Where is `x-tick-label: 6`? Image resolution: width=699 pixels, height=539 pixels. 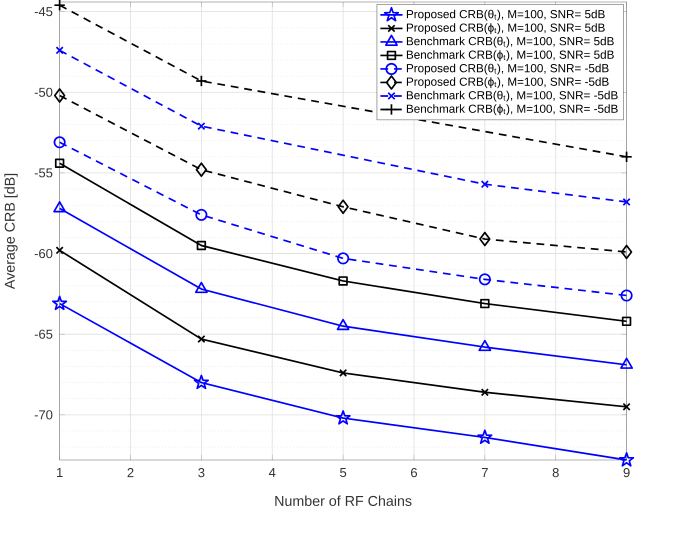 x-tick-label: 6 is located at coordinates (414, 473).